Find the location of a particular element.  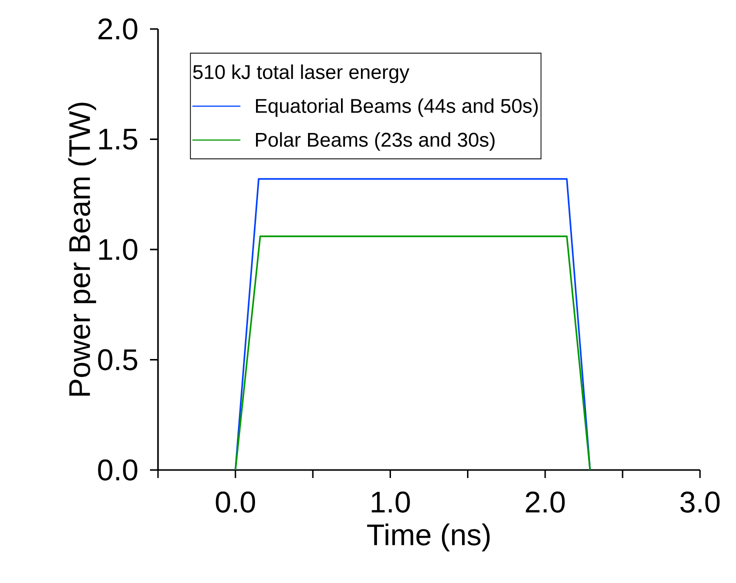

legend-title: 510 kJ total laser energy is located at coordinates (301, 74).